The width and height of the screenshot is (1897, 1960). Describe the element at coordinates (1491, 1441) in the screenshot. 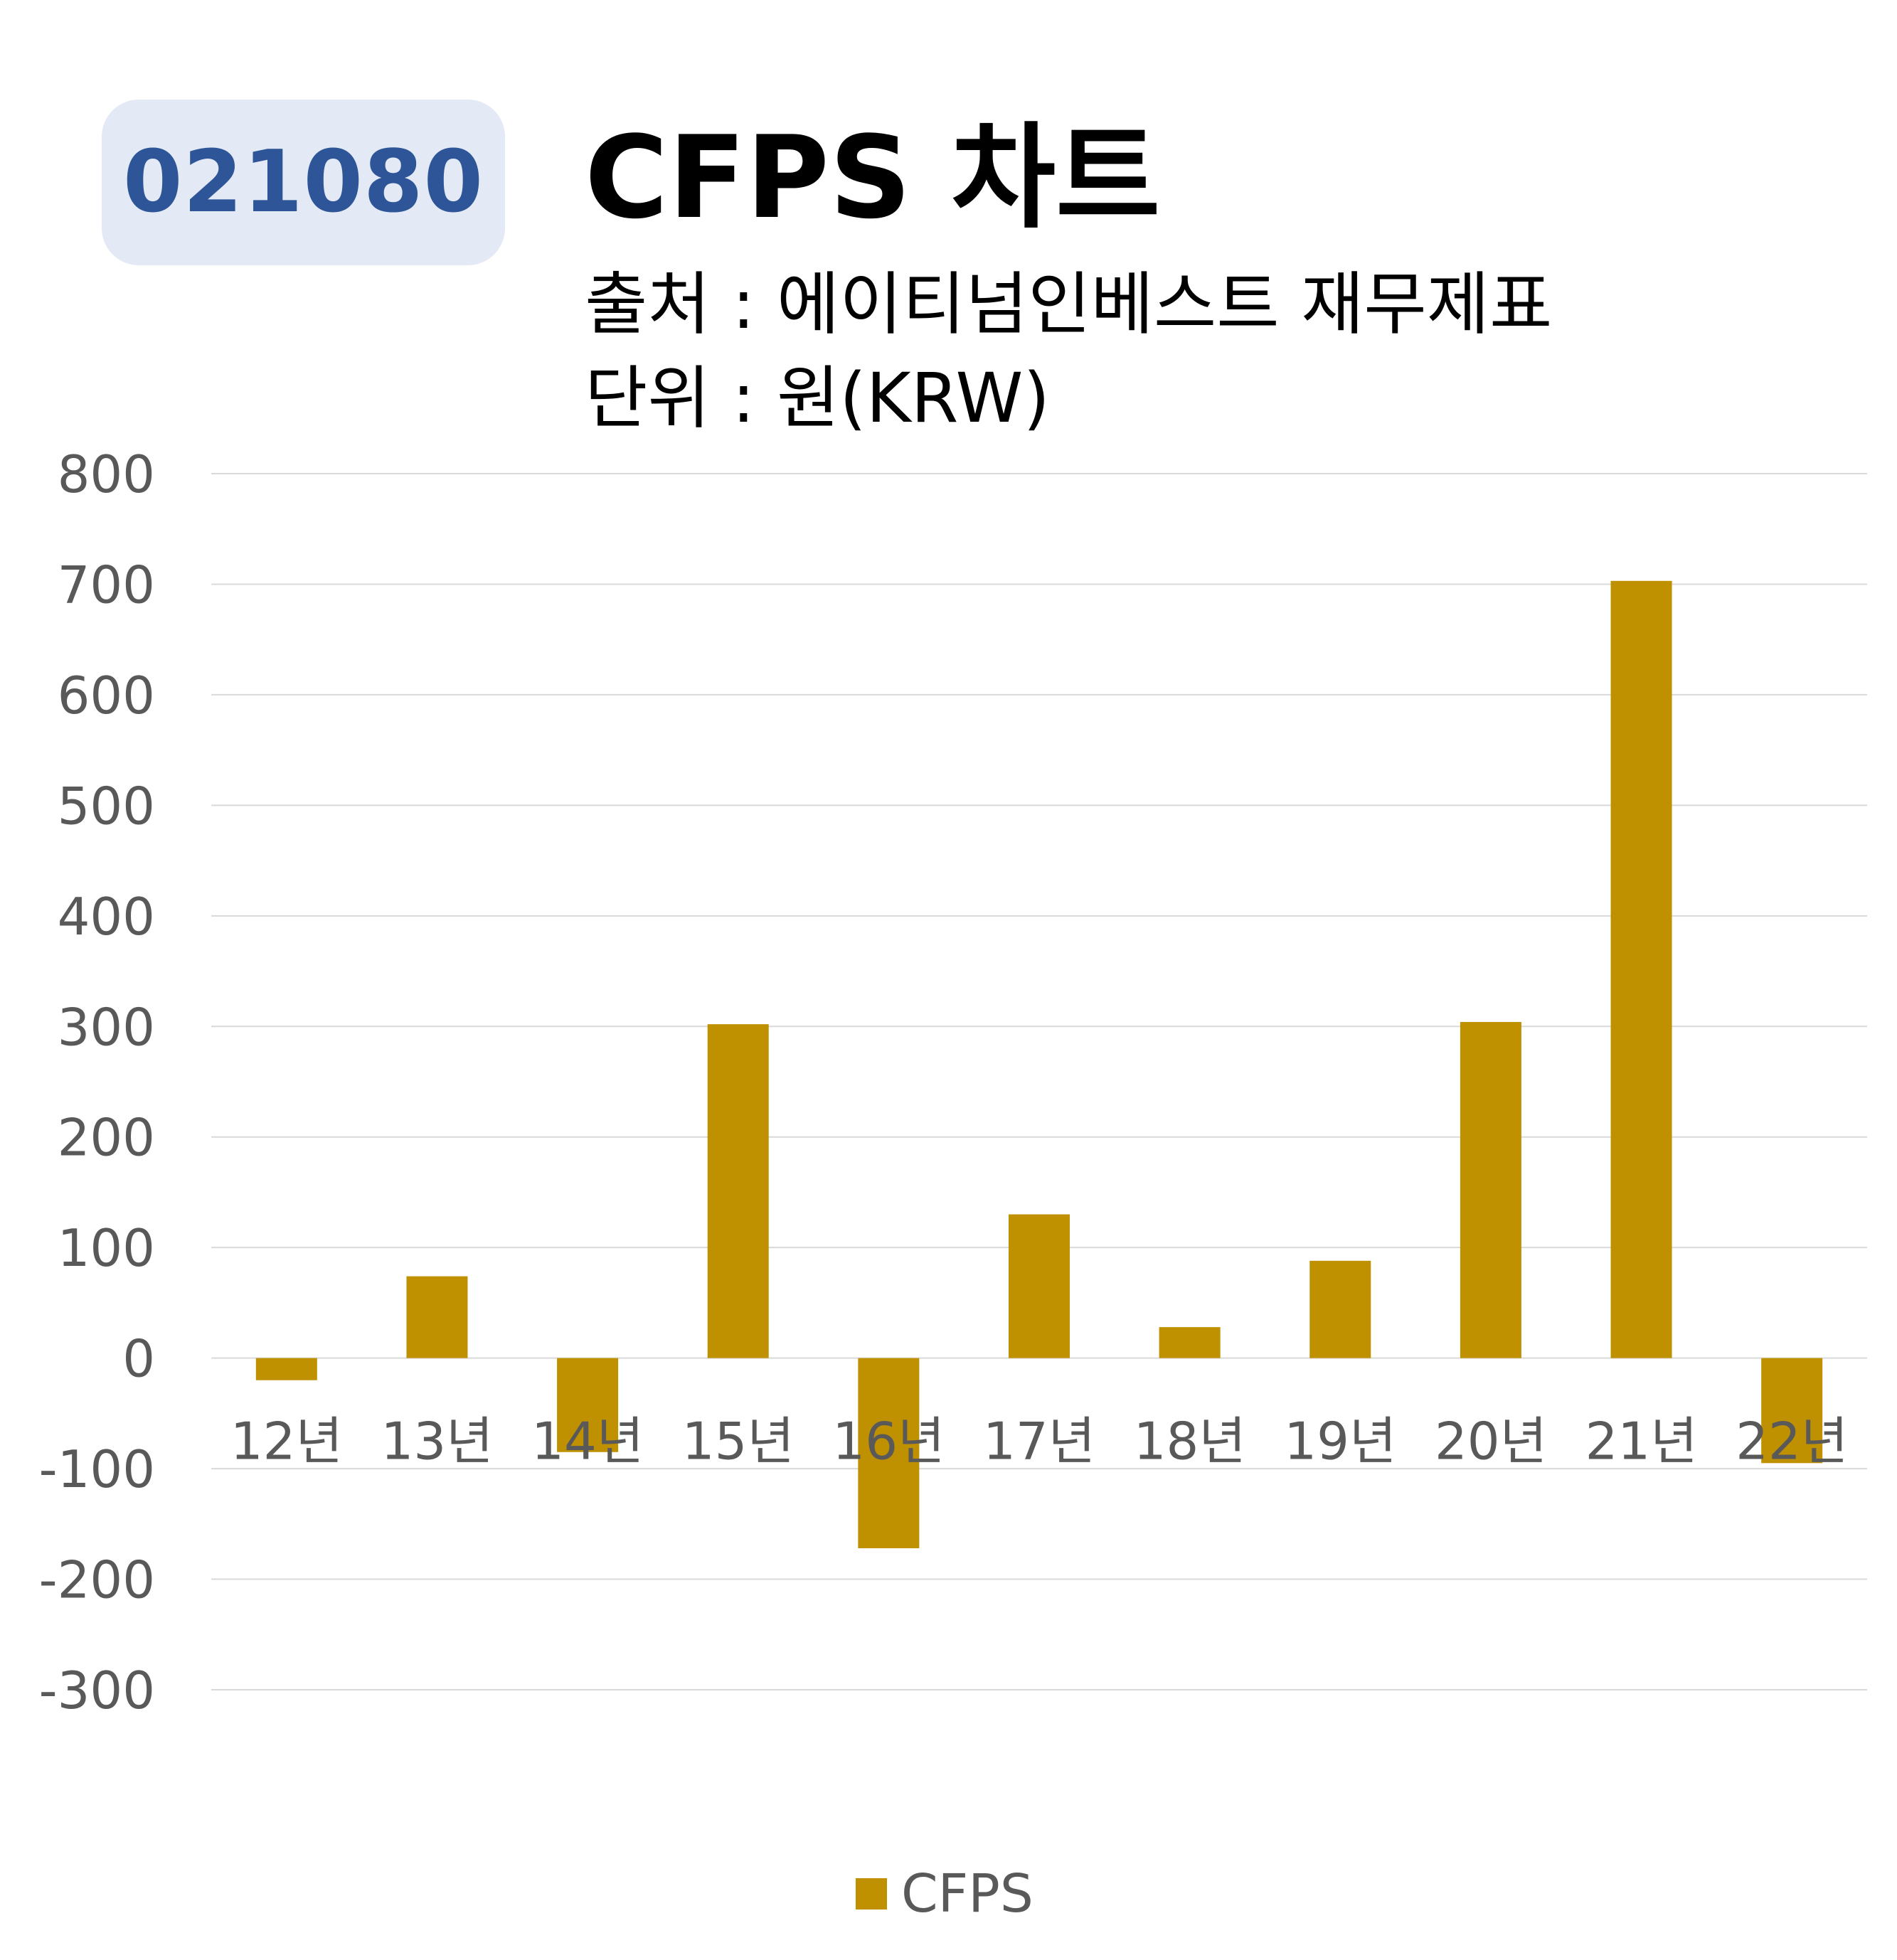

I see `x-tick-label: 20년` at that location.